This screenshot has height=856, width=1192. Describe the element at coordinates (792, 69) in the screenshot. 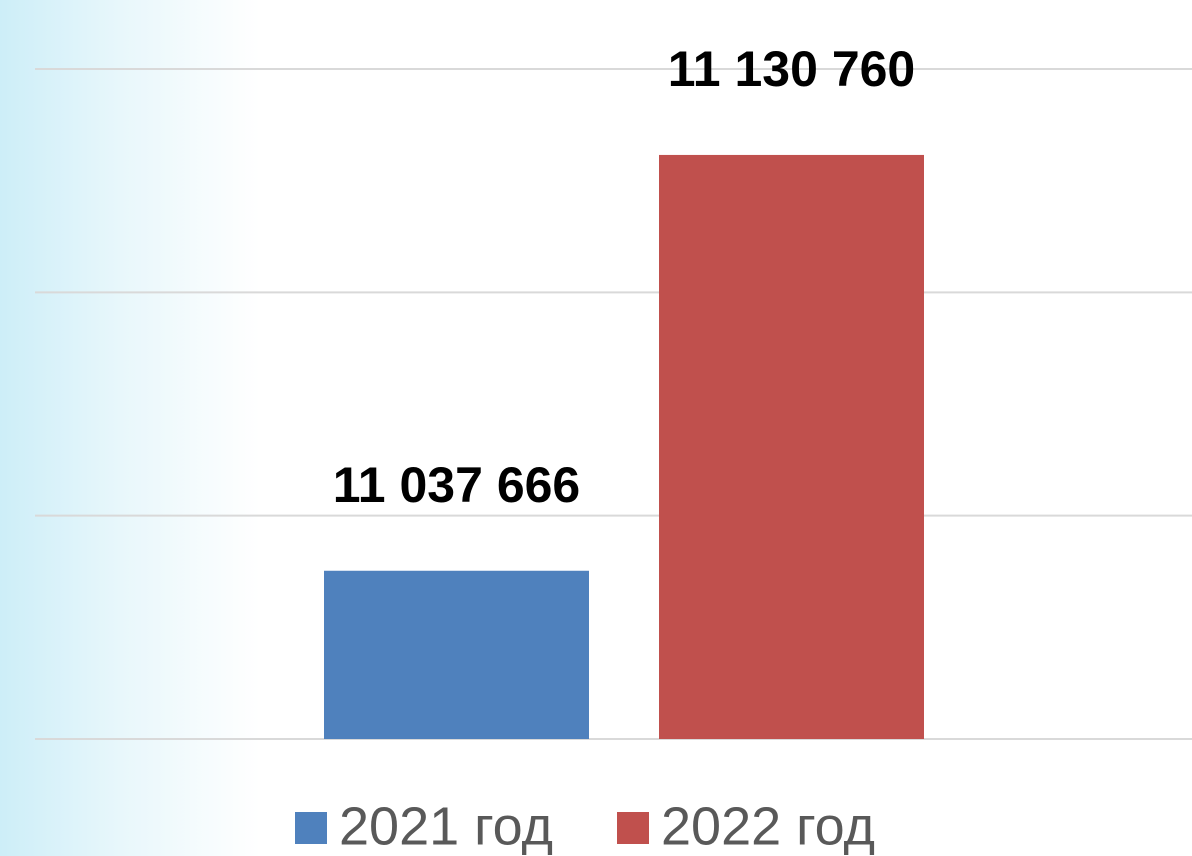

I see `data-label: 11 130 760` at that location.